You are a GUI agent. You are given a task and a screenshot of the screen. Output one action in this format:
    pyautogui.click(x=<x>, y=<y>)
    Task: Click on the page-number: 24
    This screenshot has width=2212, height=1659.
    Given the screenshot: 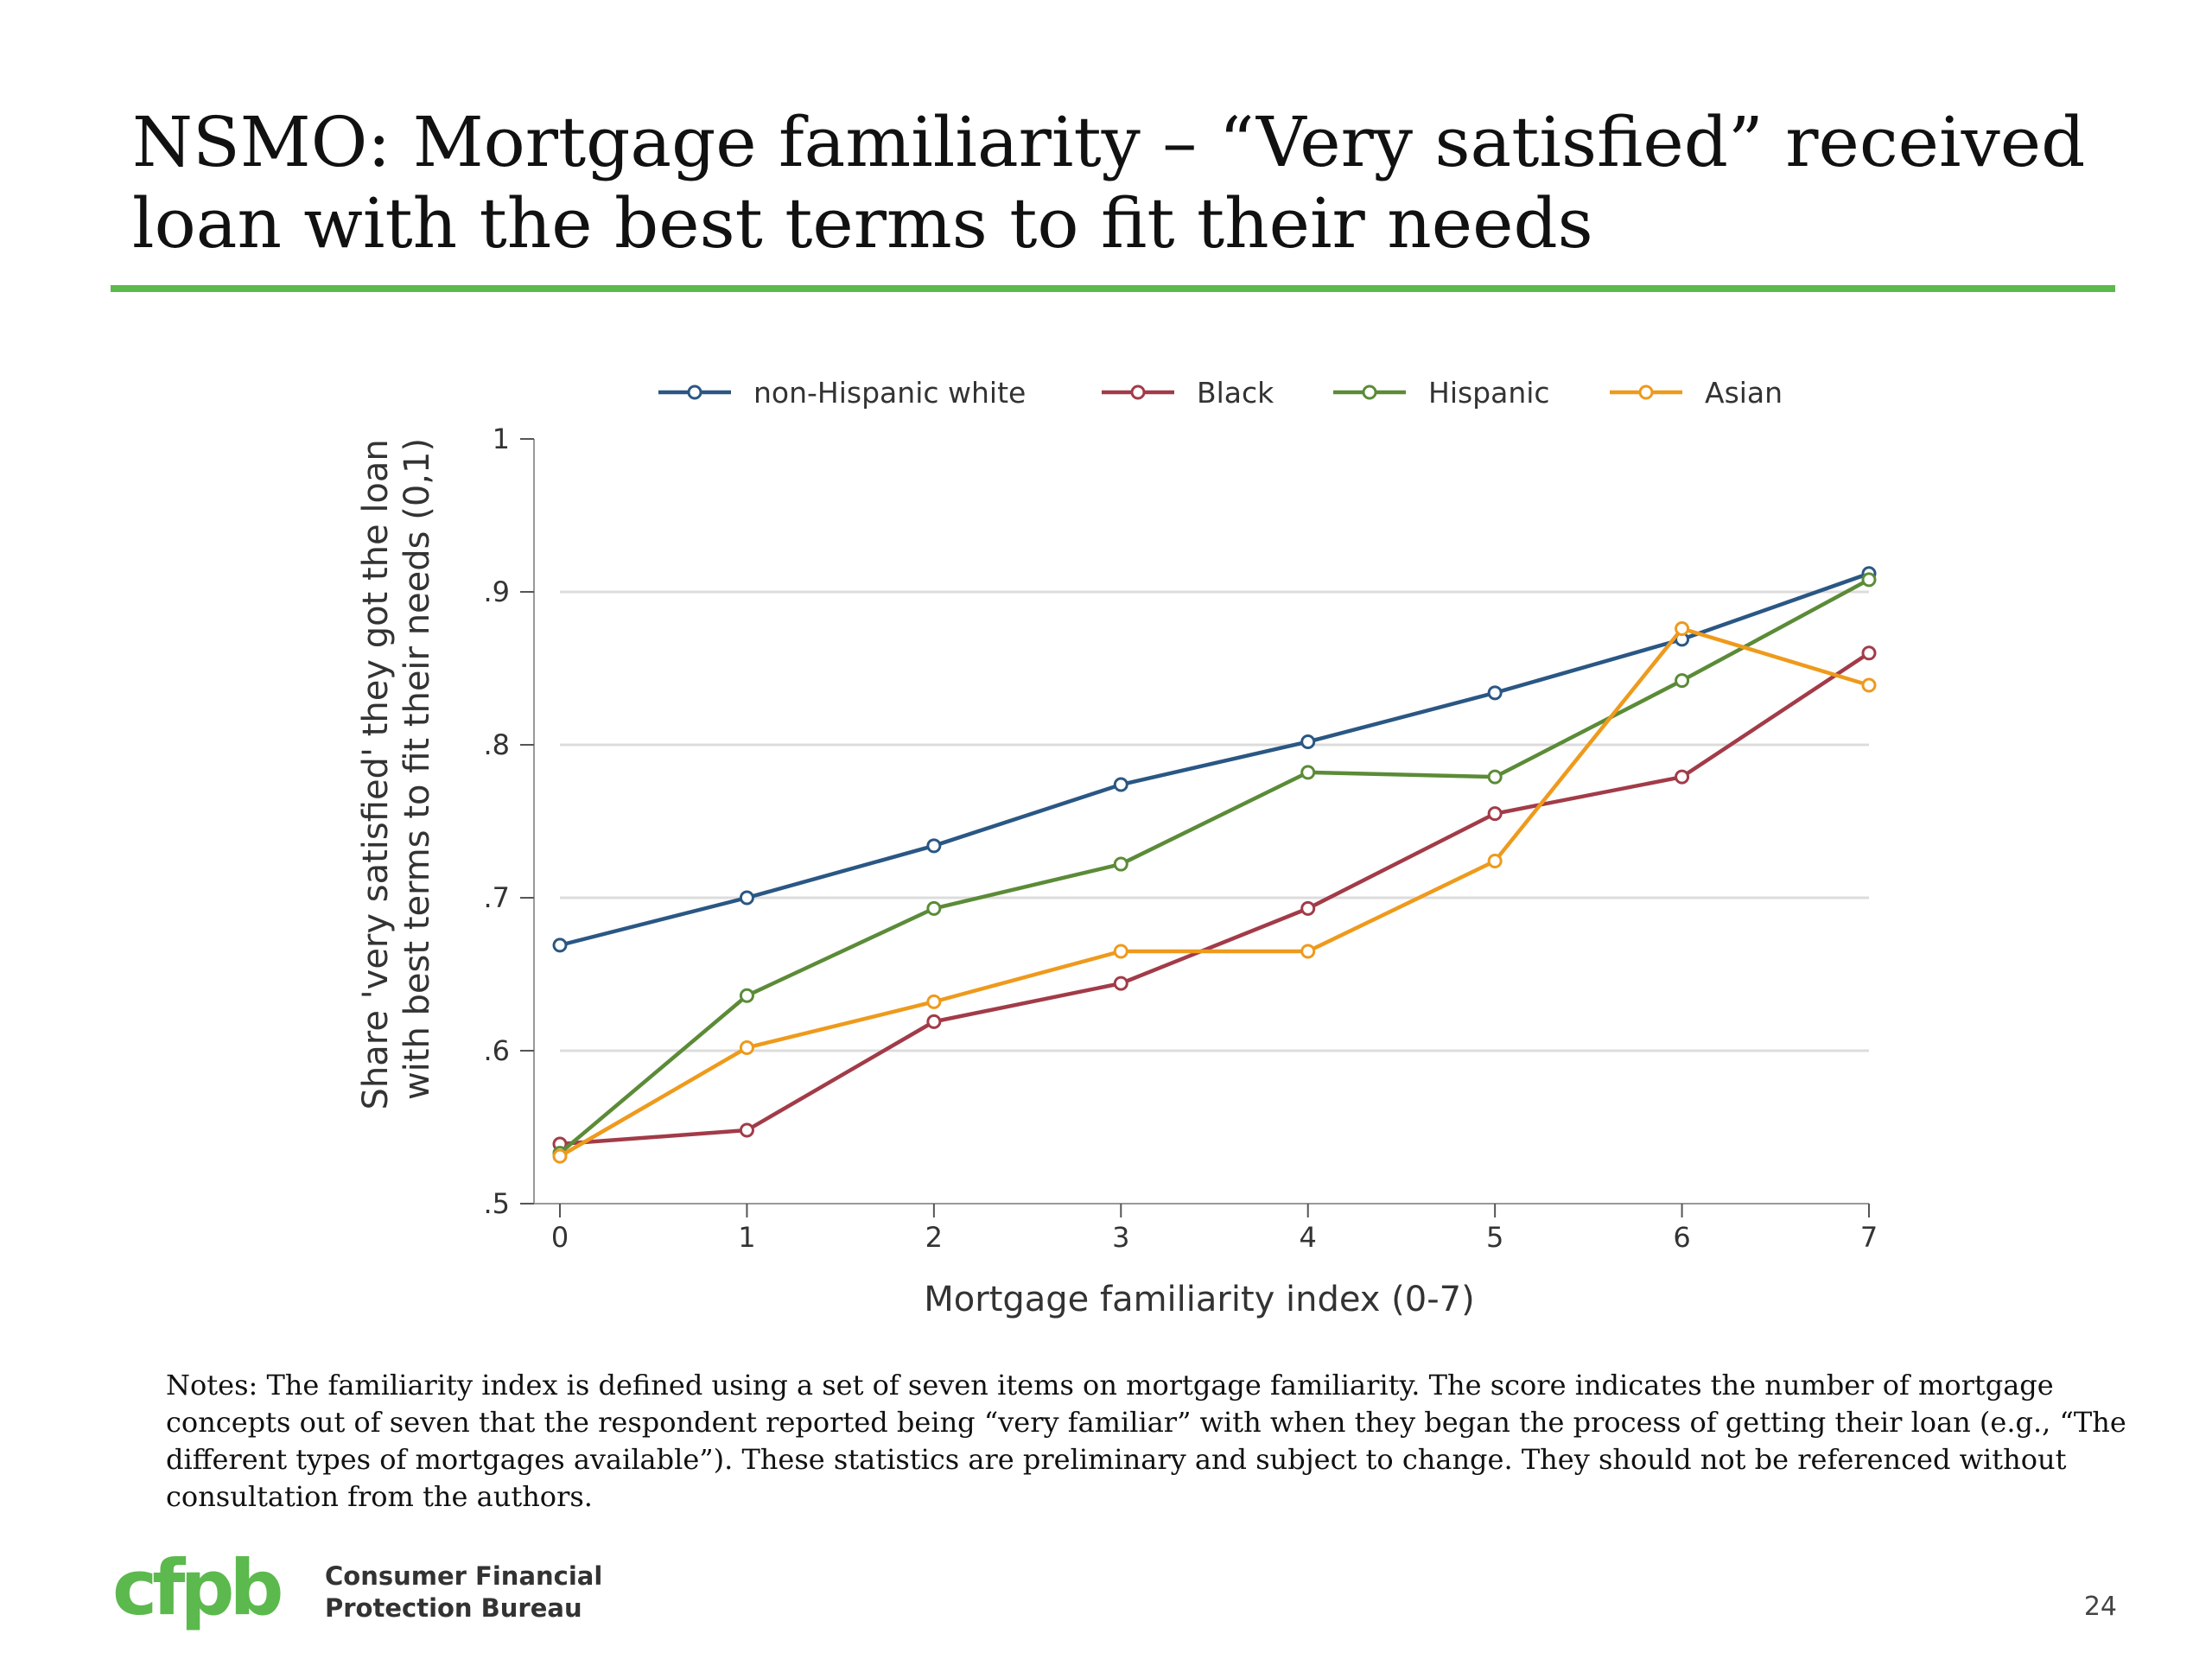 What is the action you would take?
    pyautogui.click(x=2100, y=1607)
    